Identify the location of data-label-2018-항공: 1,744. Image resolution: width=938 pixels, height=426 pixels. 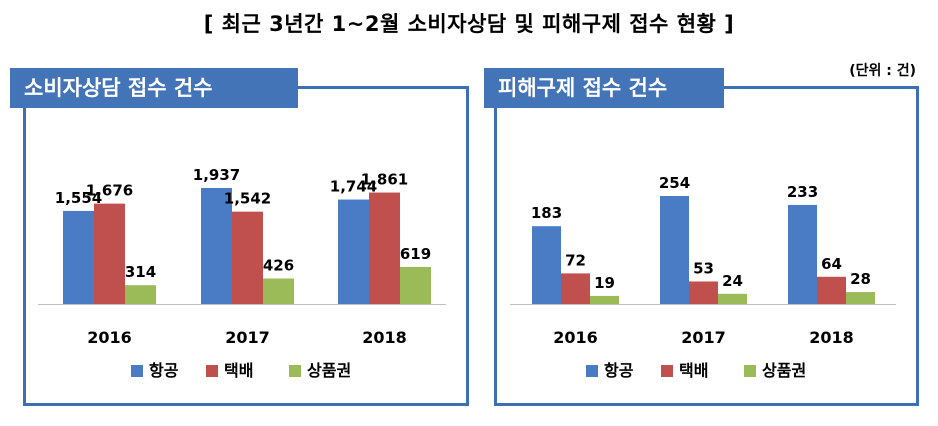
(353, 187).